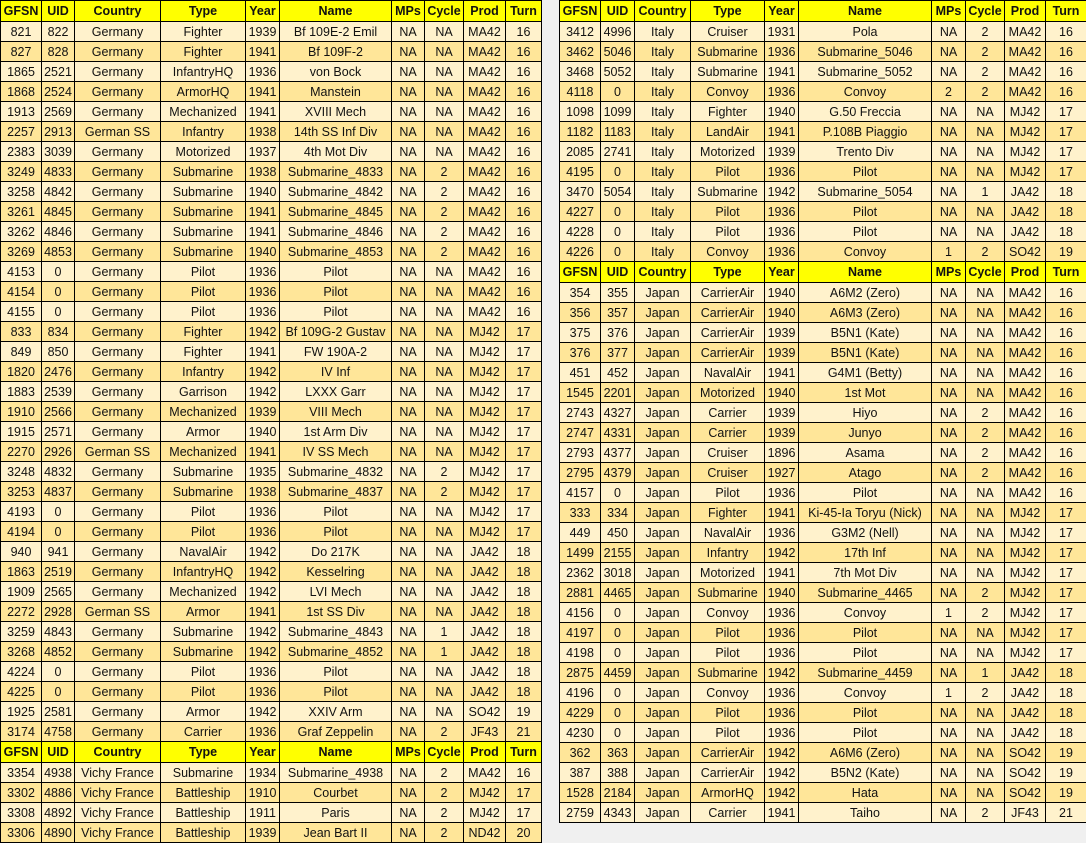  Describe the element at coordinates (580, 573) in the screenshot. I see `cell-gfsn: 2362` at that location.